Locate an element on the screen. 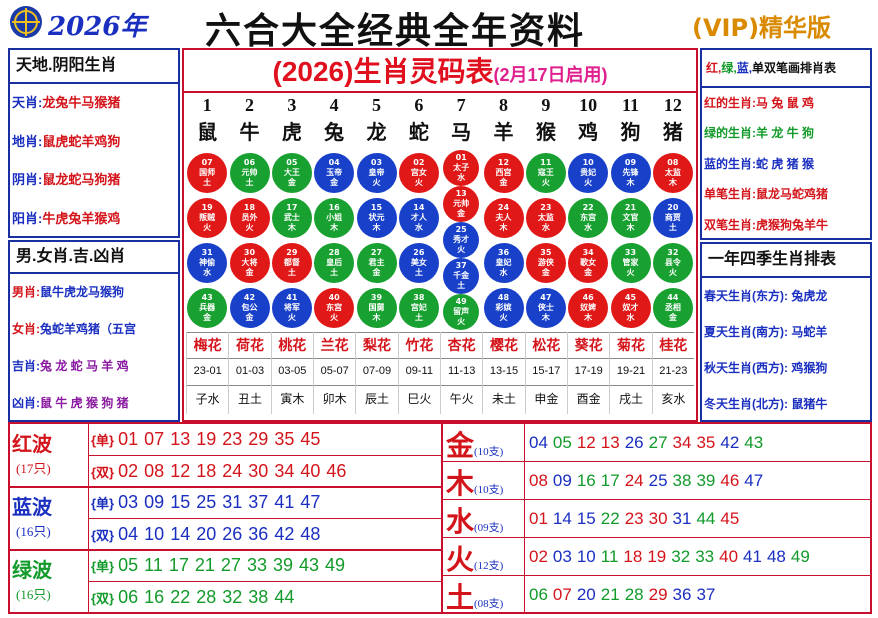 The image size is (878, 618). ball: 17 武士木 is located at coordinates (291, 217).